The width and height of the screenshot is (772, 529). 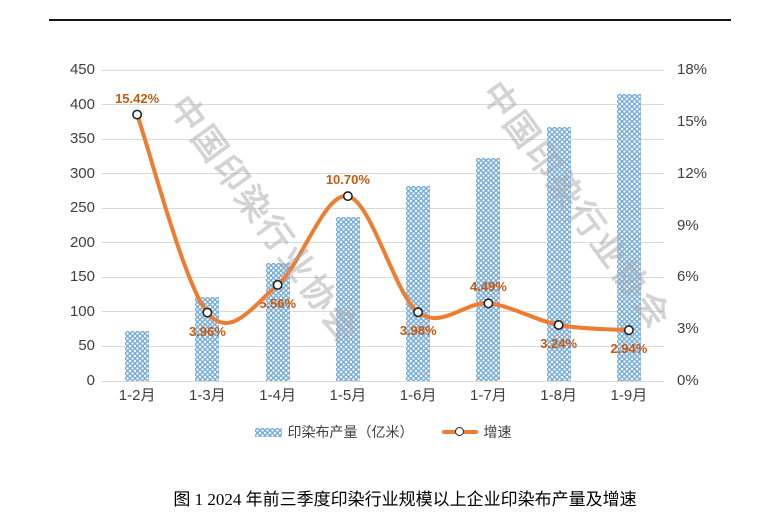 What do you see at coordinates (86, 346) in the screenshot?
I see `y-axis-tick-left: 50` at bounding box center [86, 346].